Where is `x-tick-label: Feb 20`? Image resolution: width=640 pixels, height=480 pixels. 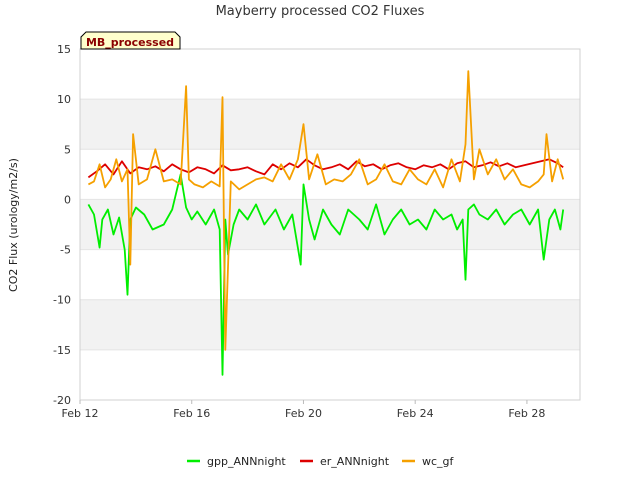
x-tick-label: Feb 20 is located at coordinates (303, 413).